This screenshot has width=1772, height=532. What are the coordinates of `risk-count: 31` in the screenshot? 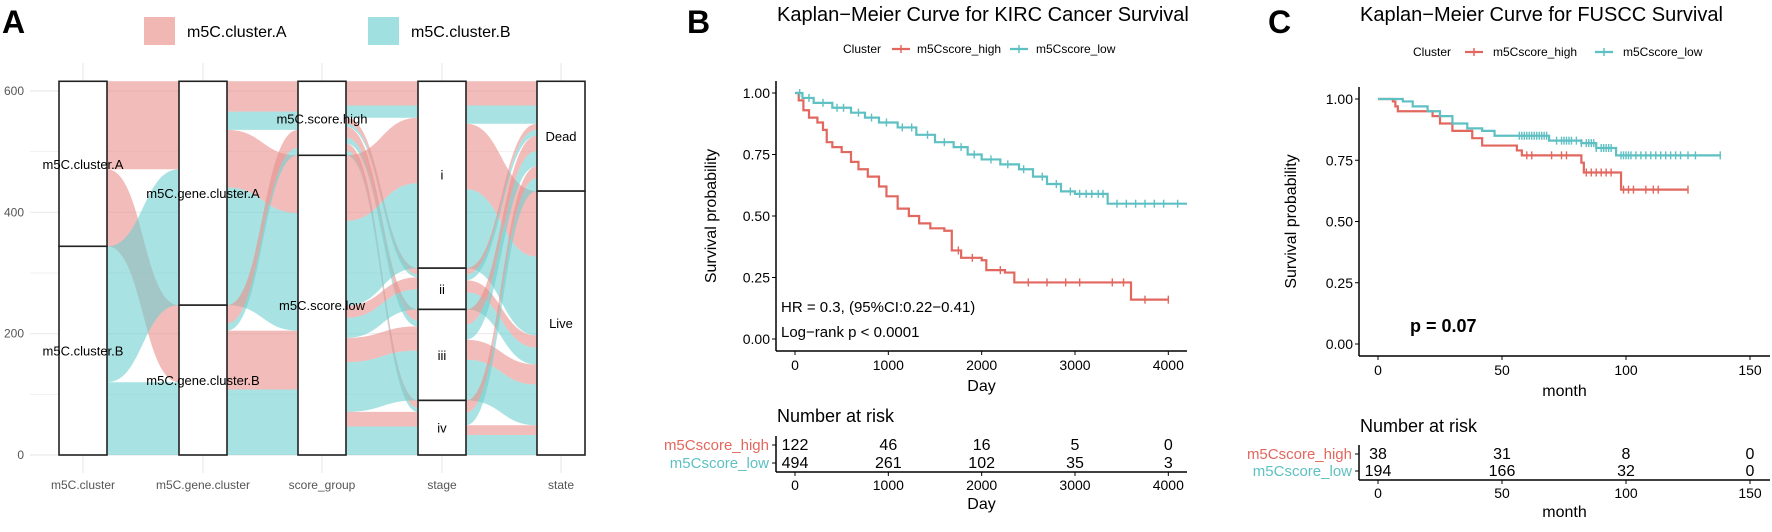 It's located at (1502, 454).